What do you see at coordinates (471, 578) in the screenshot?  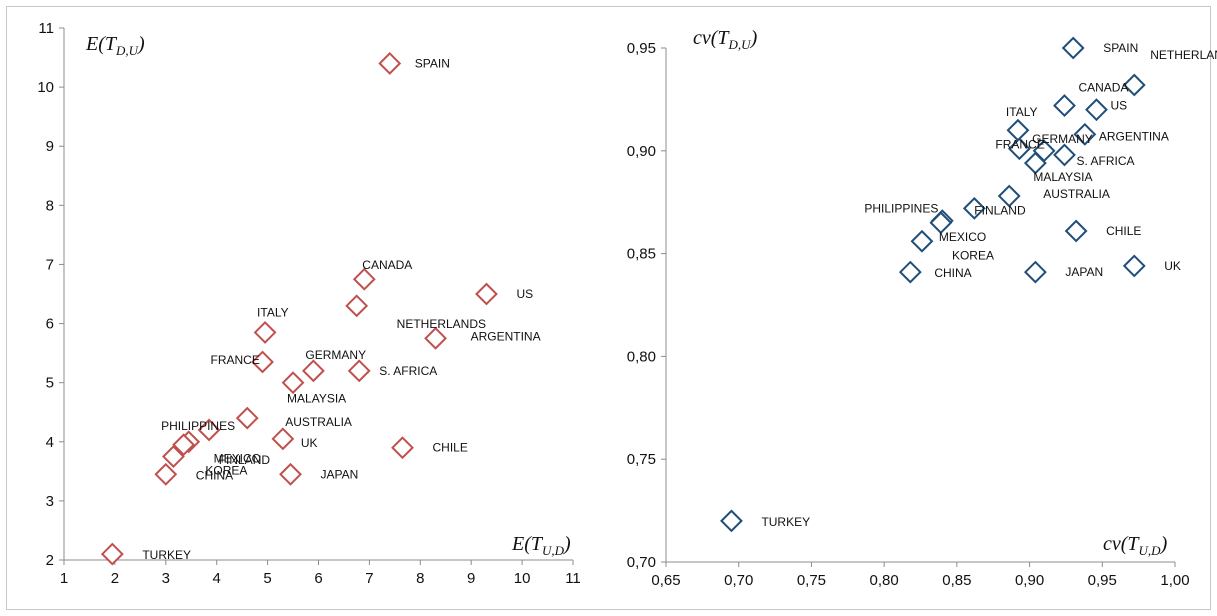 I see `x-tick-label: 9` at bounding box center [471, 578].